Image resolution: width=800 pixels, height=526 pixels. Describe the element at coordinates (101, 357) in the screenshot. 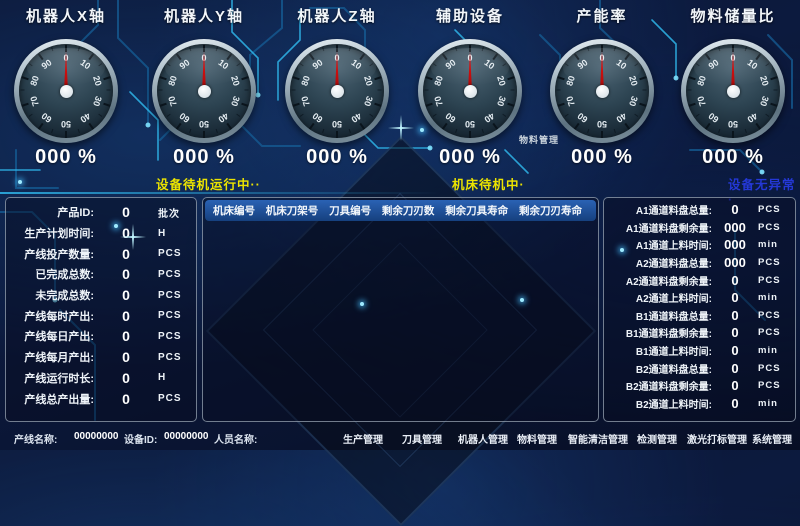

I see `stat-row: 产线每月产出: 0 PCS` at that location.